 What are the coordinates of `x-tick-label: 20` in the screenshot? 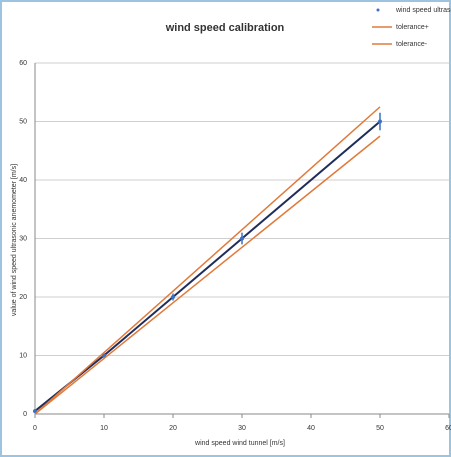 It's located at (173, 428).